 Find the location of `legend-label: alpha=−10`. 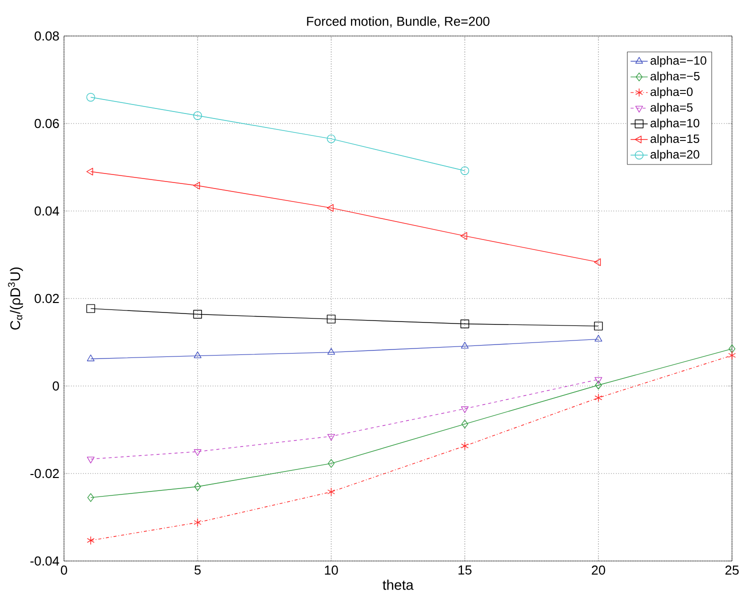

legend-label: alpha=−10 is located at coordinates (678, 62).